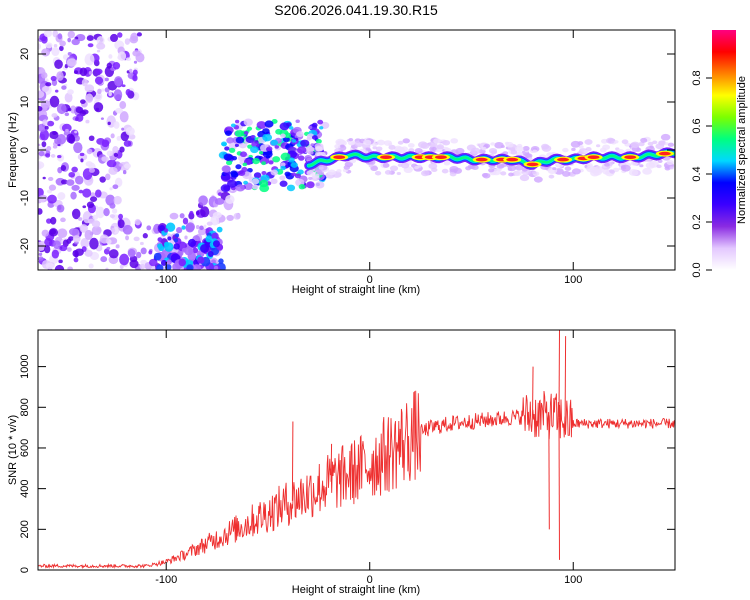 This screenshot has width=750, height=600. Describe the element at coordinates (697, 221) in the screenshot. I see `colorbar-tick-label: 0.2` at that location.